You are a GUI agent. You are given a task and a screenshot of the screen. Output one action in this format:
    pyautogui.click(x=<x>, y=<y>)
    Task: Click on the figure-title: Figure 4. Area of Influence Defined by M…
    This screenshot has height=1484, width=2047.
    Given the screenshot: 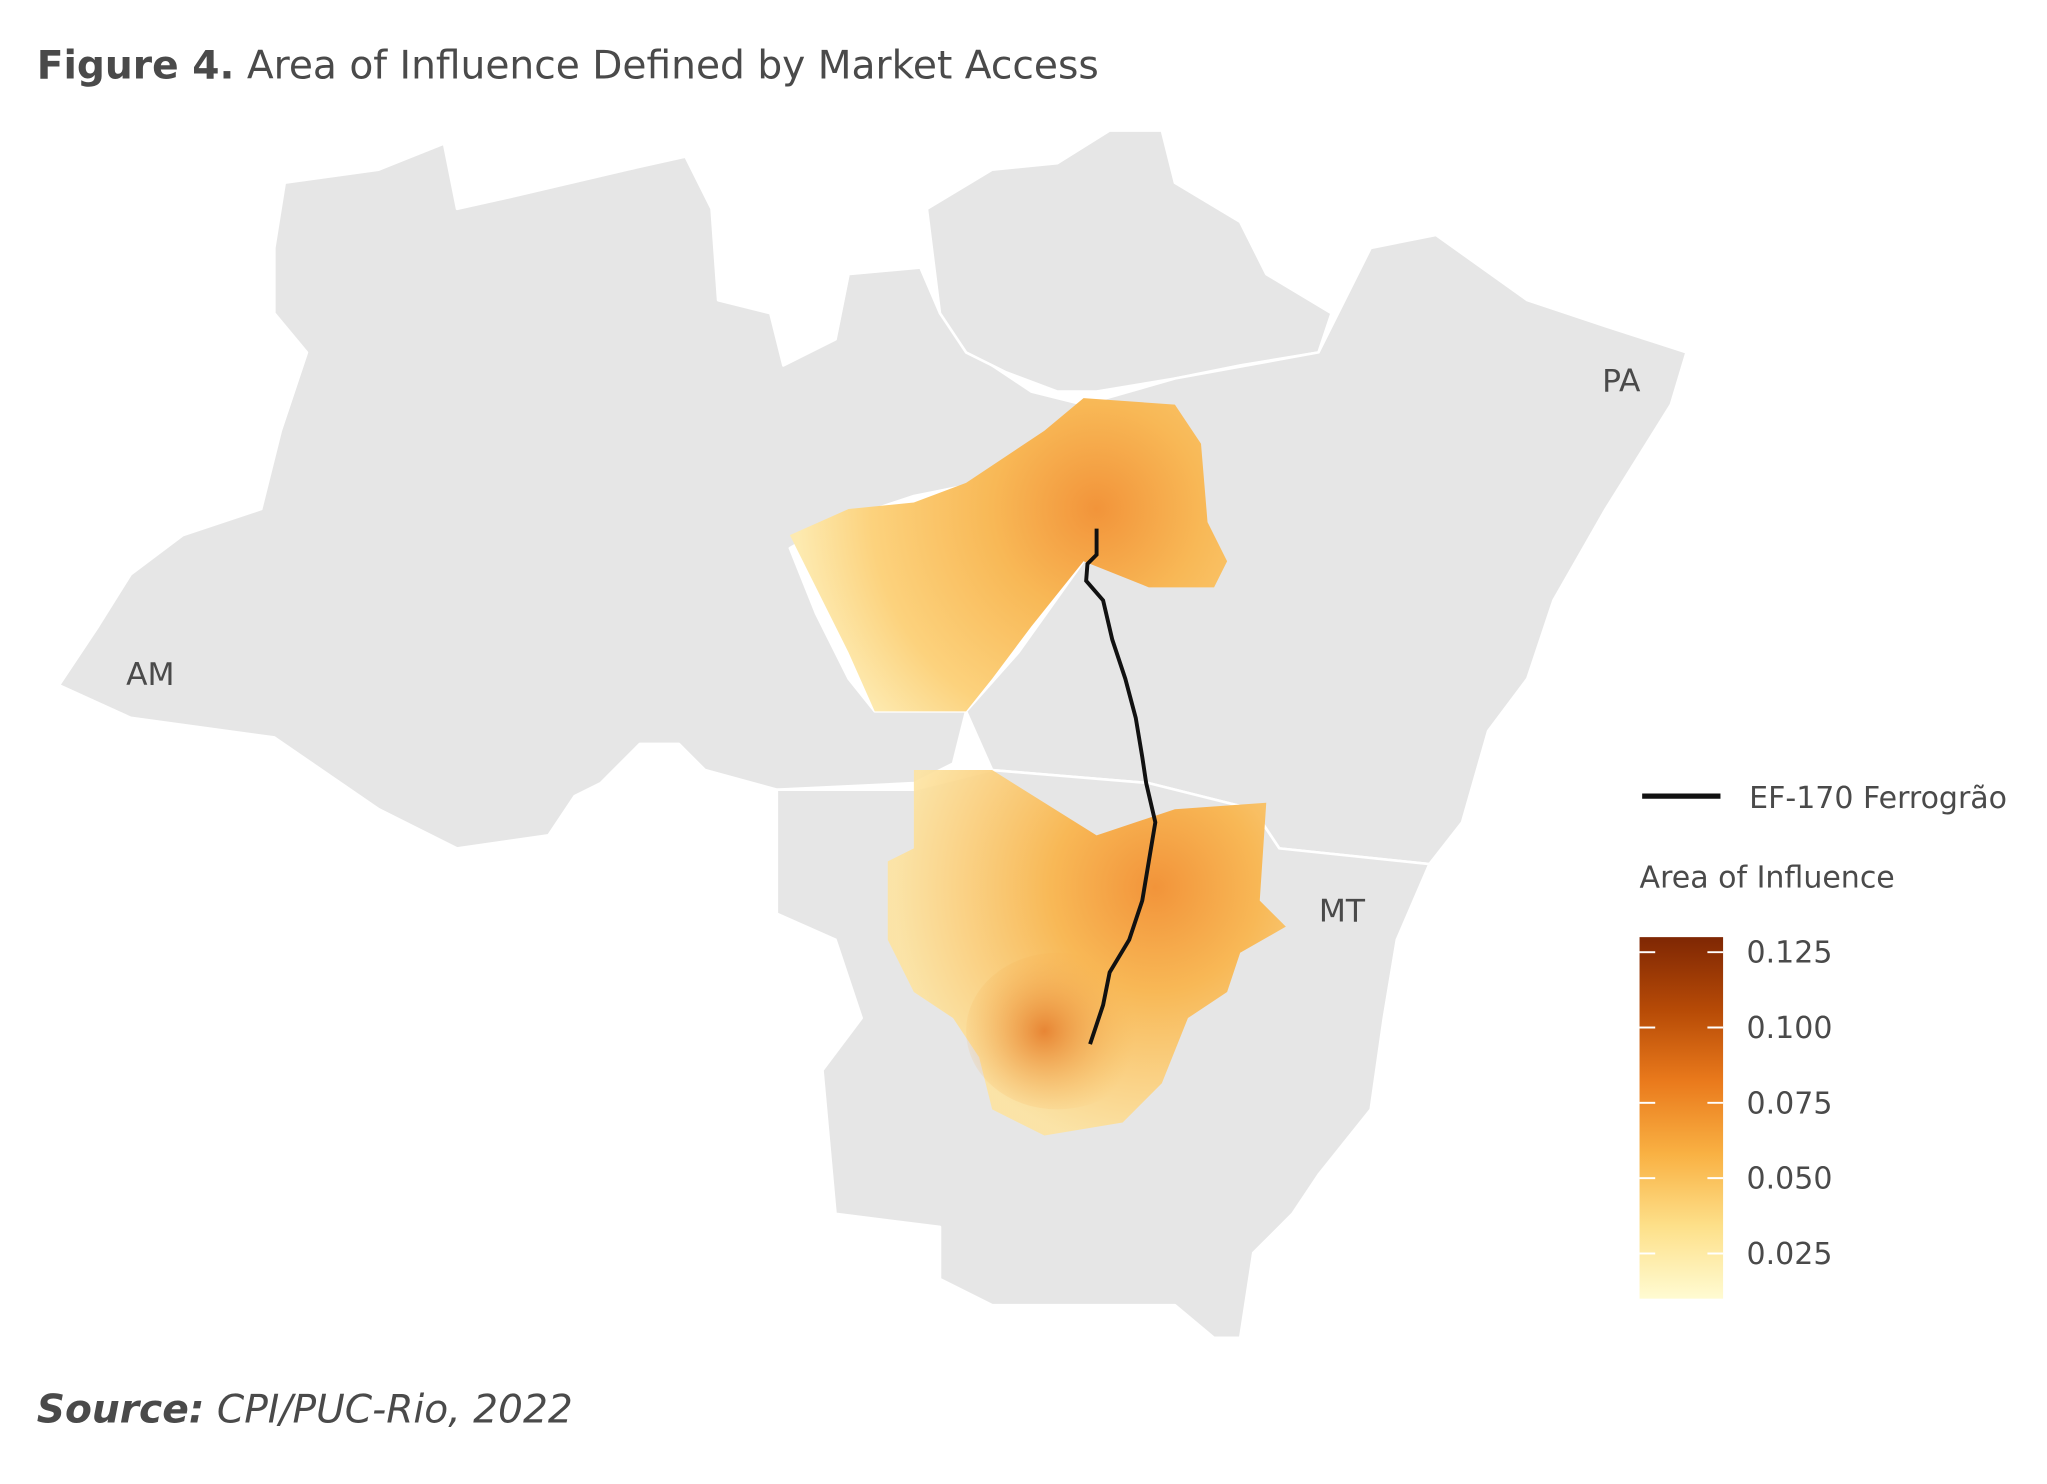 What is the action you would take?
    pyautogui.click(x=568, y=65)
    